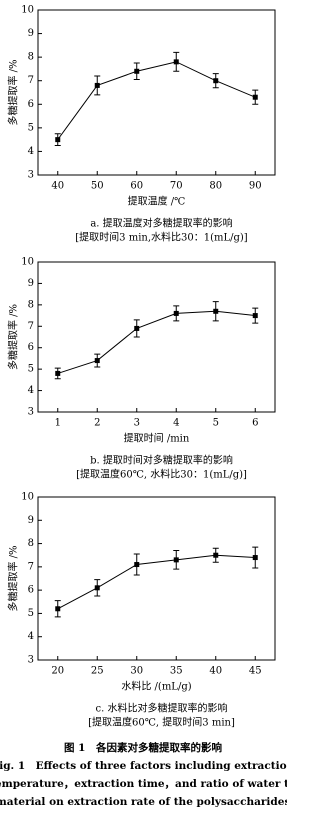  Describe the element at coordinates (97, 671) in the screenshot. I see `x-tick-label: 25` at that location.